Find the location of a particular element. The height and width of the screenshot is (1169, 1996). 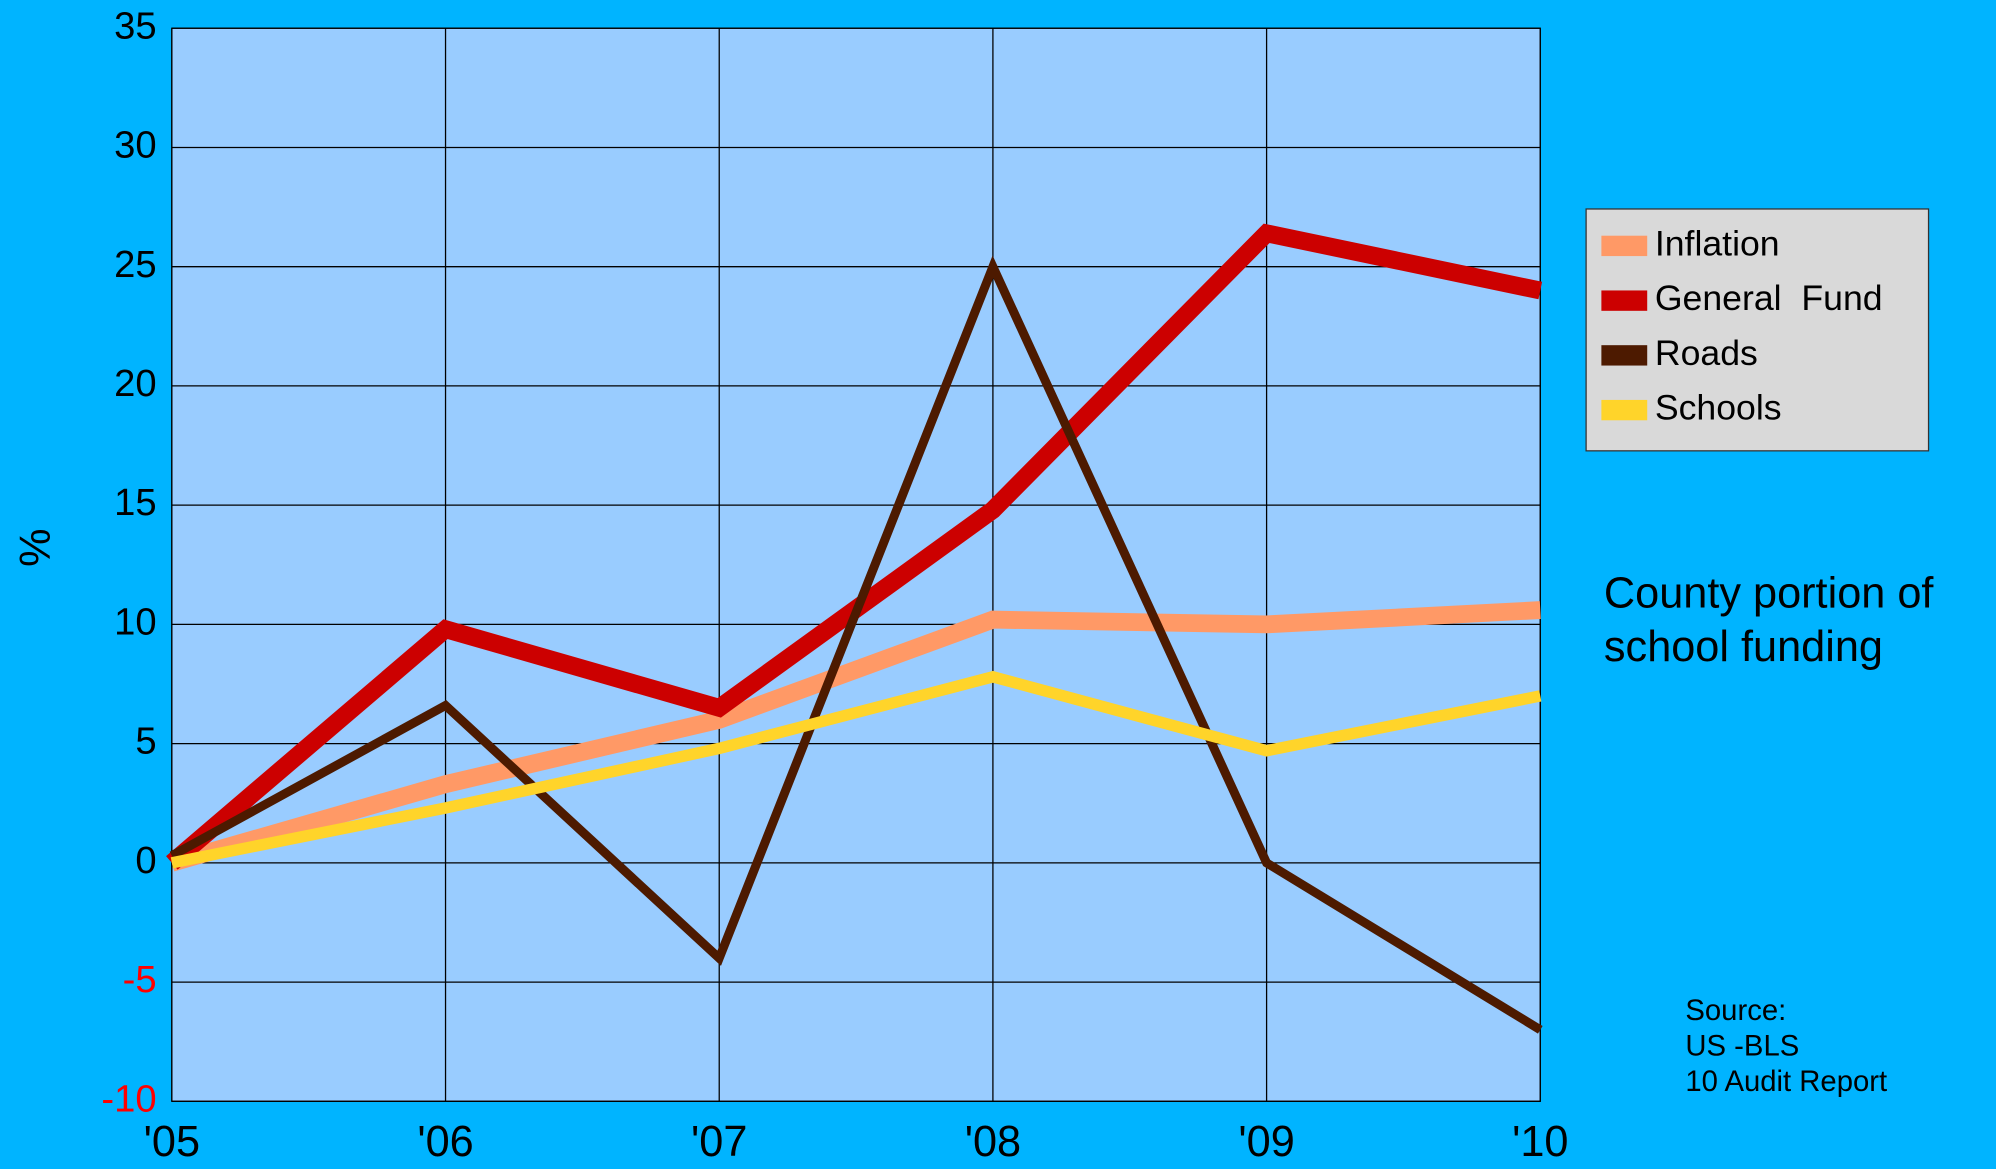

legend-label: Schools is located at coordinates (1718, 408).